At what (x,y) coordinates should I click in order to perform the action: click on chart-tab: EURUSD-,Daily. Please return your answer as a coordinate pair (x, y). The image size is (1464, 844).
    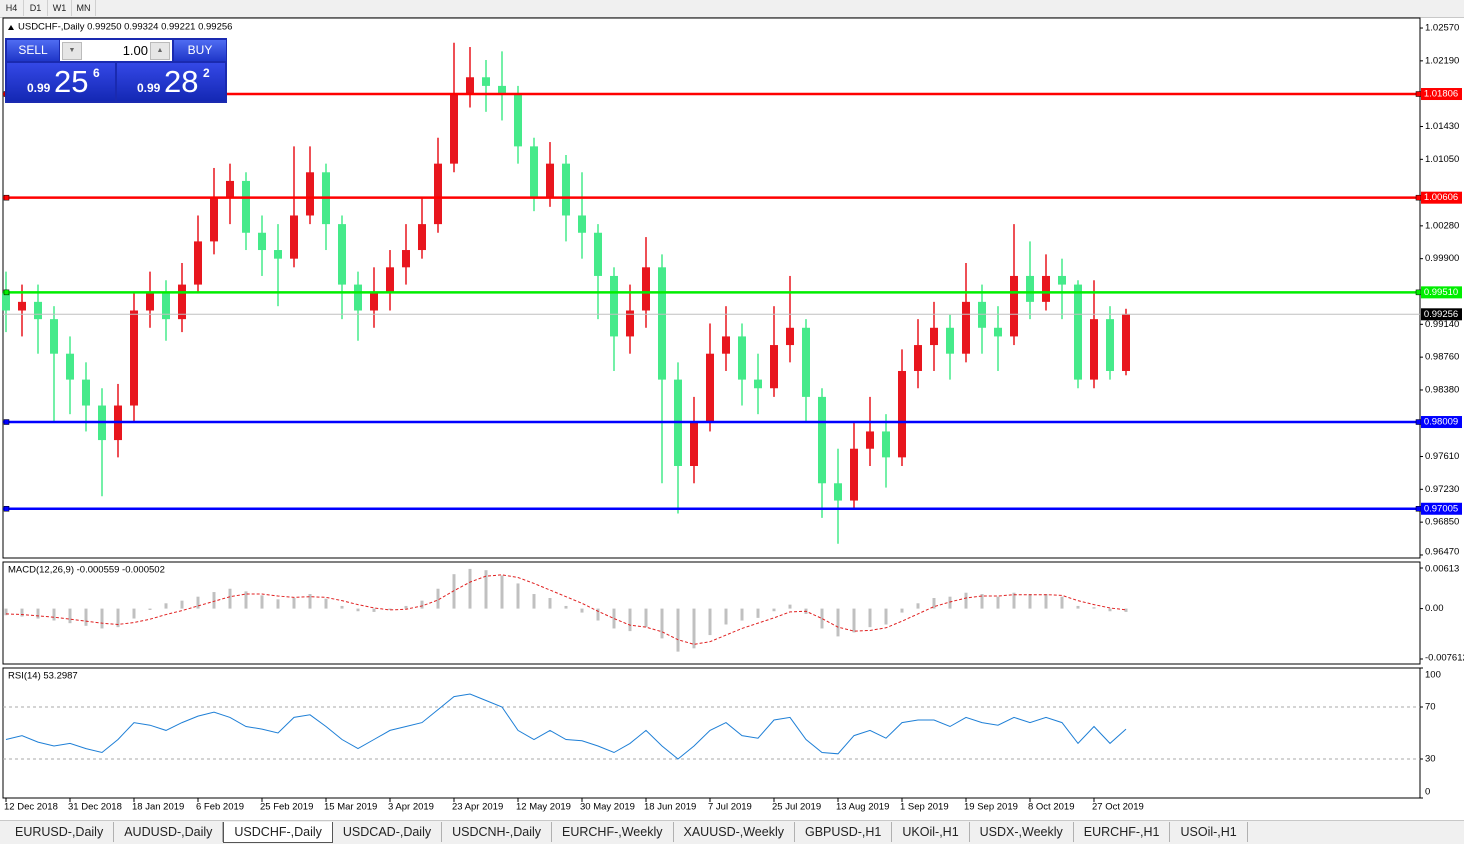
    Looking at the image, I should click on (60, 832).